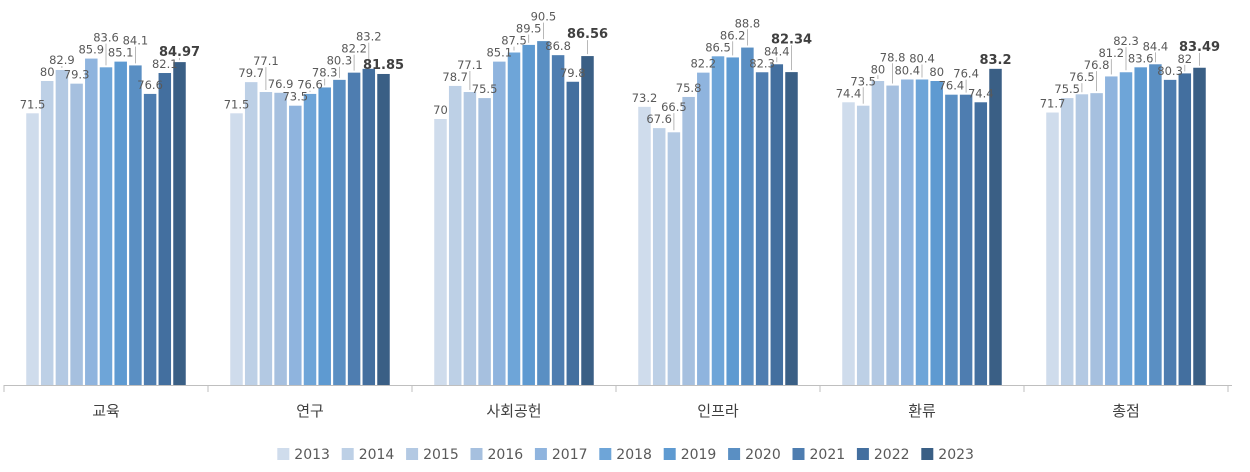 Image resolution: width=1250 pixels, height=472 pixels. What do you see at coordinates (699, 455) in the screenshot?
I see `legend-label: 2019` at bounding box center [699, 455].